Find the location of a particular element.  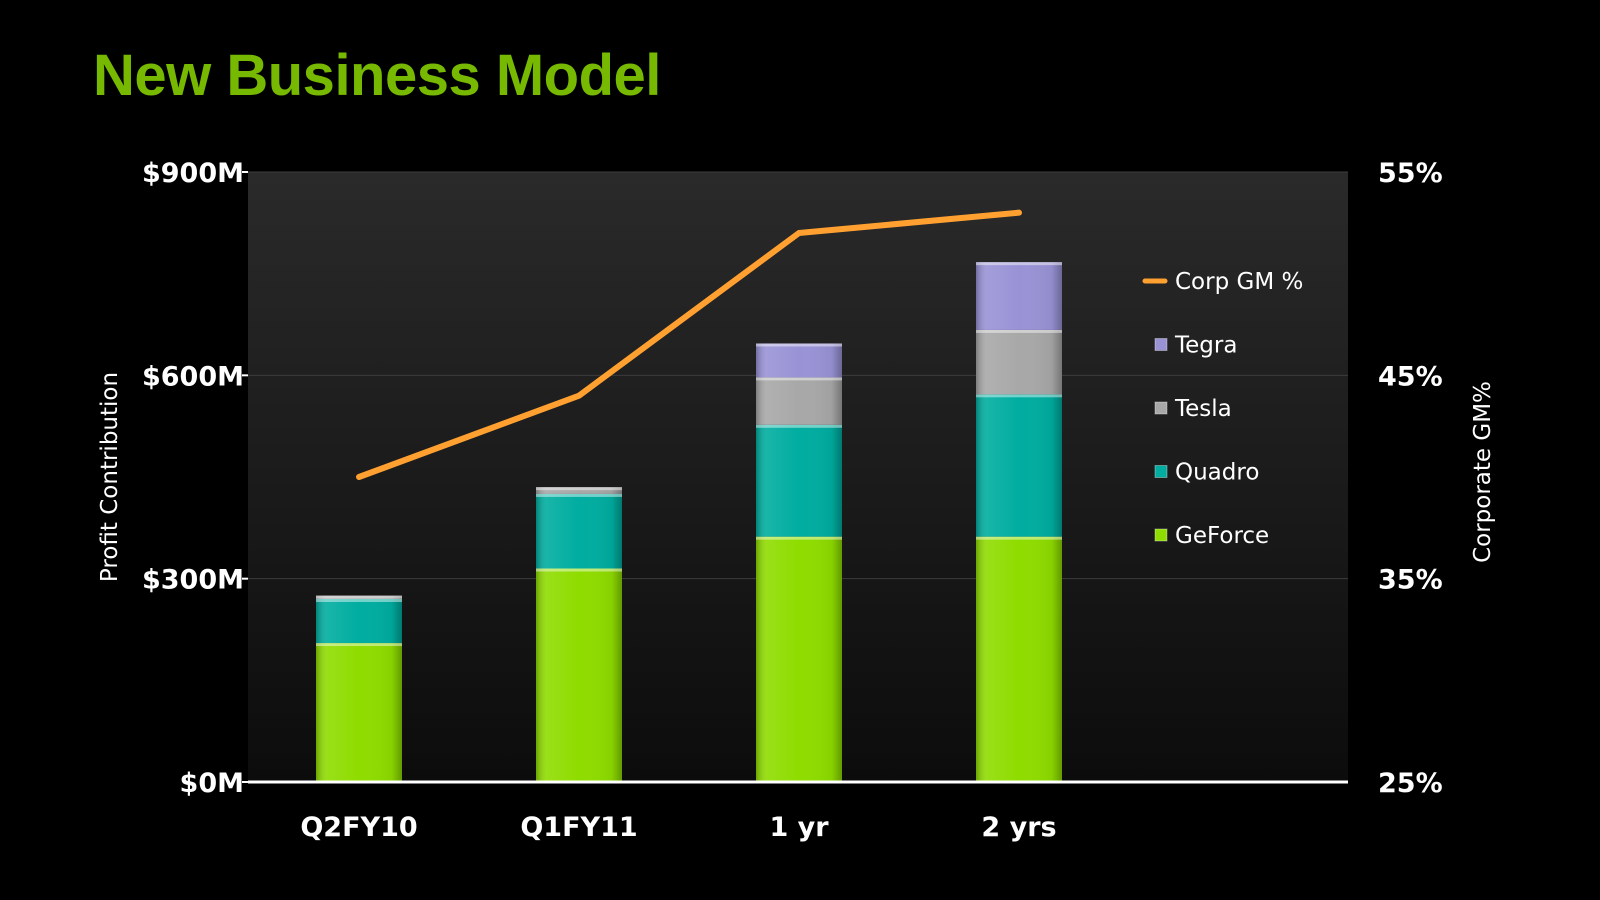

y2-tick-label: 55% is located at coordinates (1410, 173).